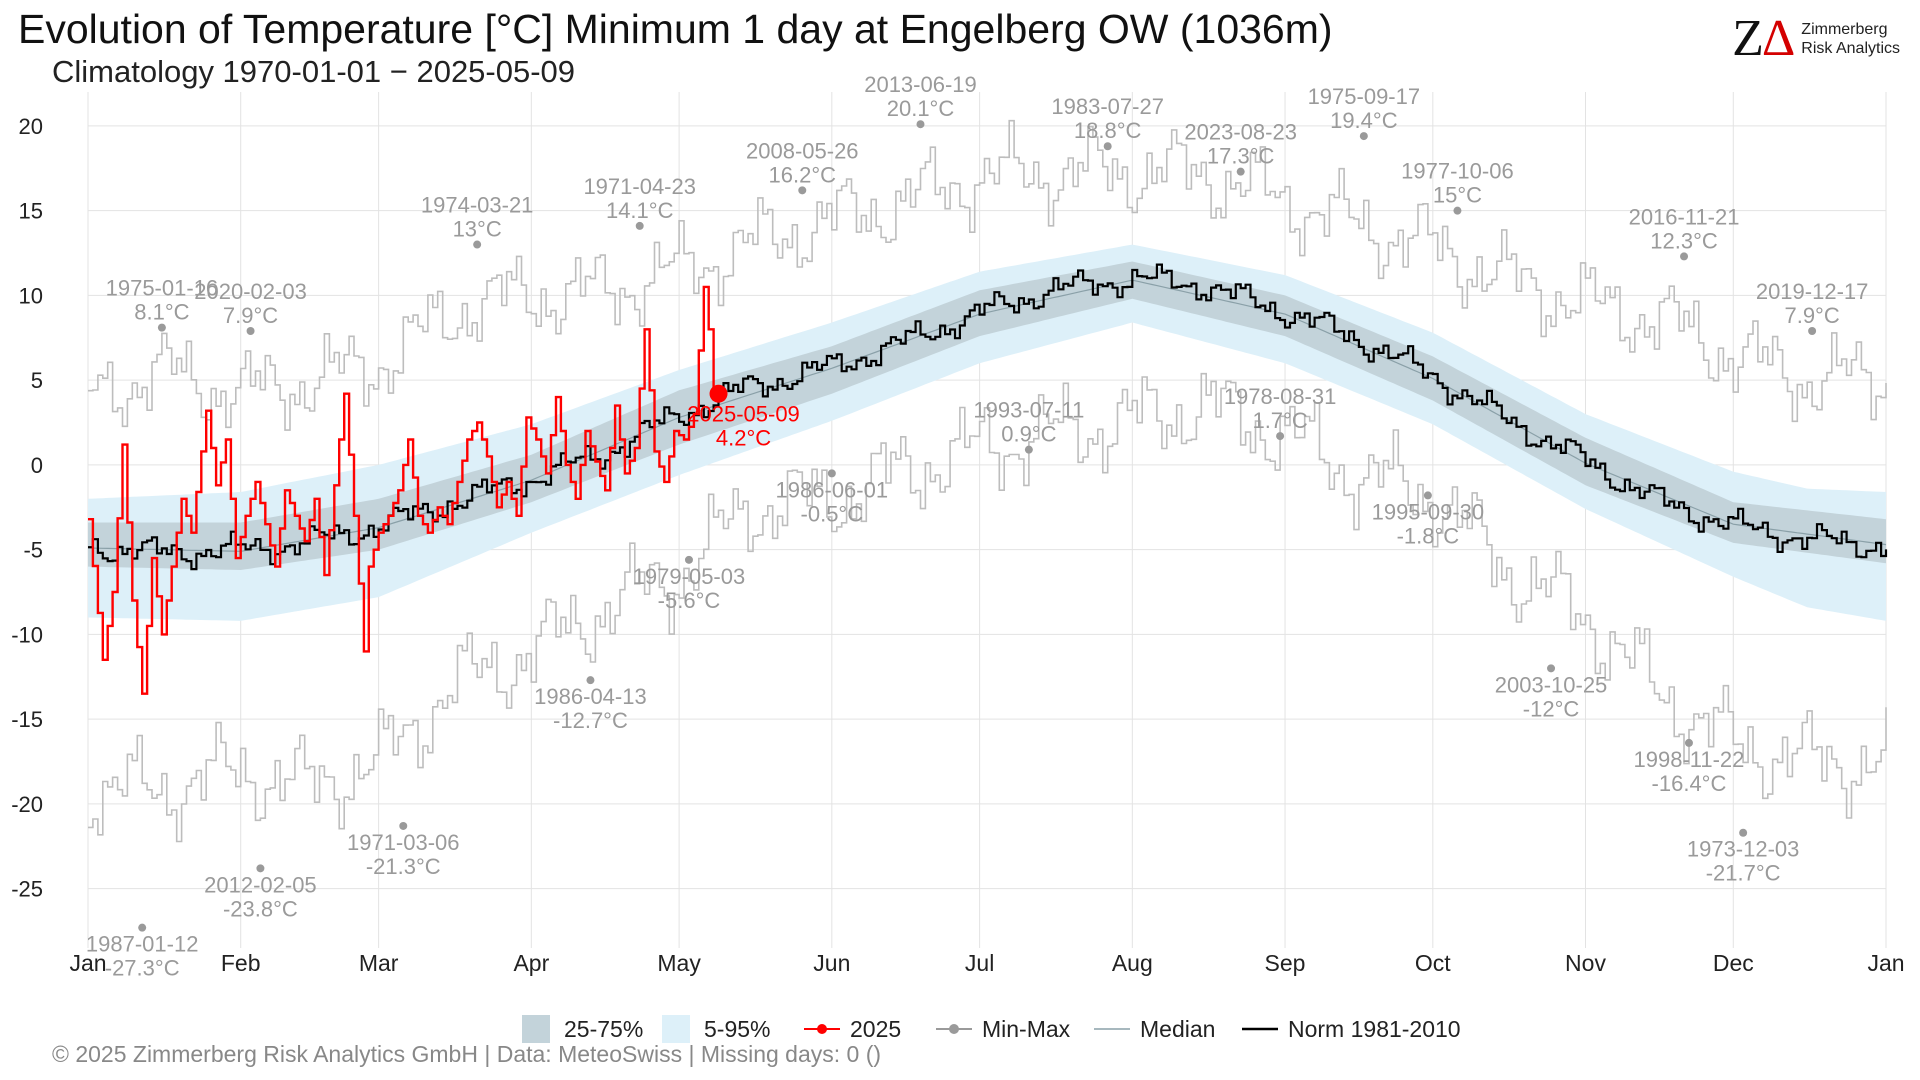 The width and height of the screenshot is (1920, 1080). Describe the element at coordinates (1733, 963) in the screenshot. I see `x-tick-label: Dec` at that location.